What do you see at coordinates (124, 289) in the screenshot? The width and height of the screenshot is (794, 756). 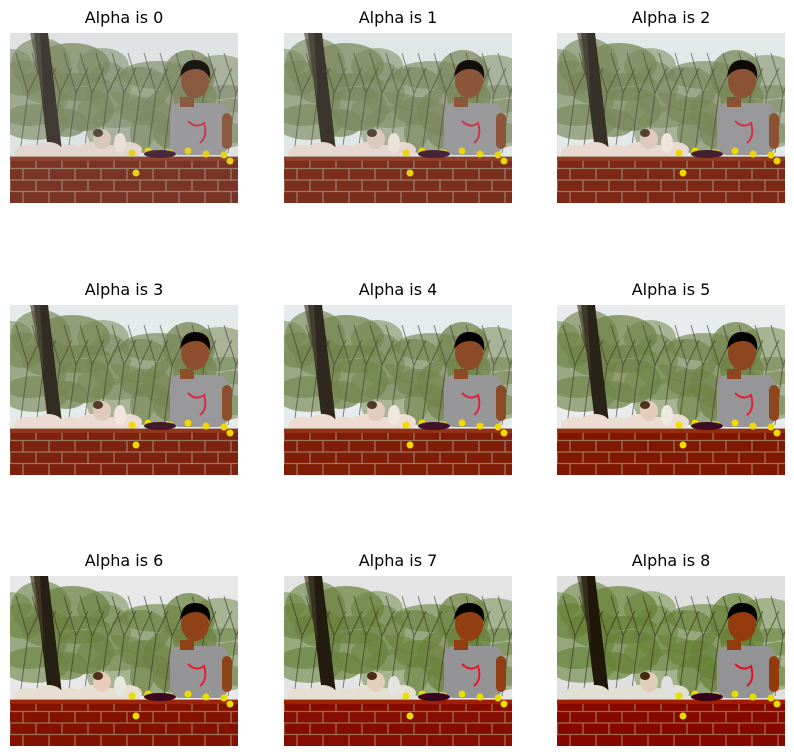 I see `panel-title: Alpha is 3` at bounding box center [124, 289].